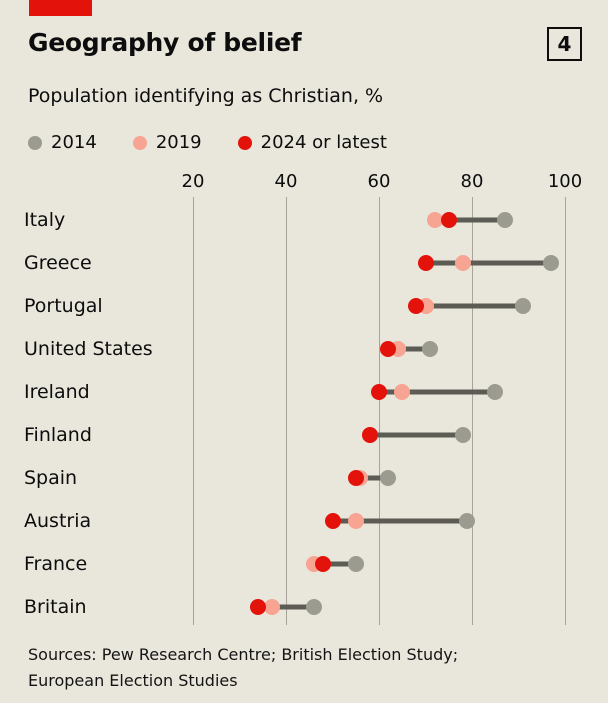 The image size is (608, 703). What do you see at coordinates (51, 477) in the screenshot?
I see `country-label: Spain` at bounding box center [51, 477].